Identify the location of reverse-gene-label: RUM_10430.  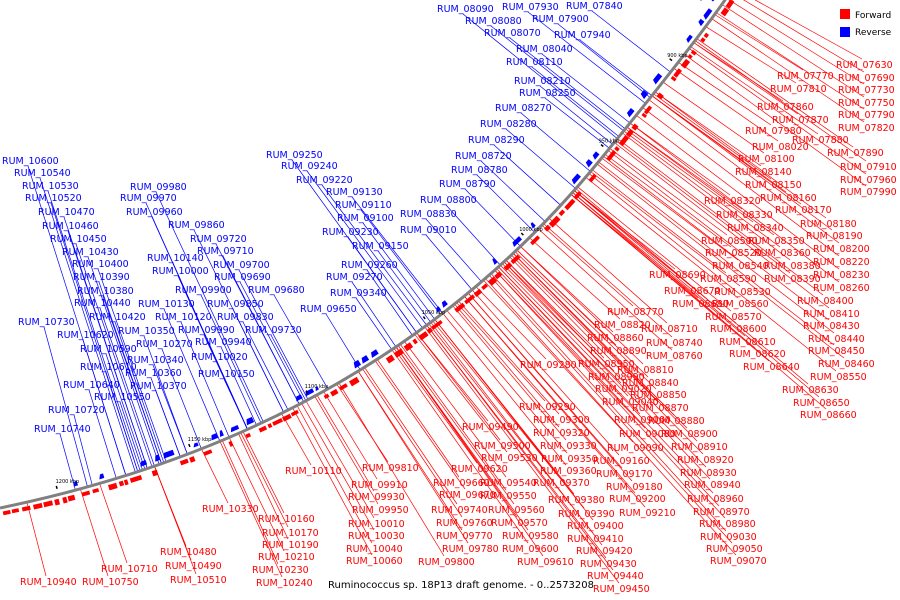
(90, 252).